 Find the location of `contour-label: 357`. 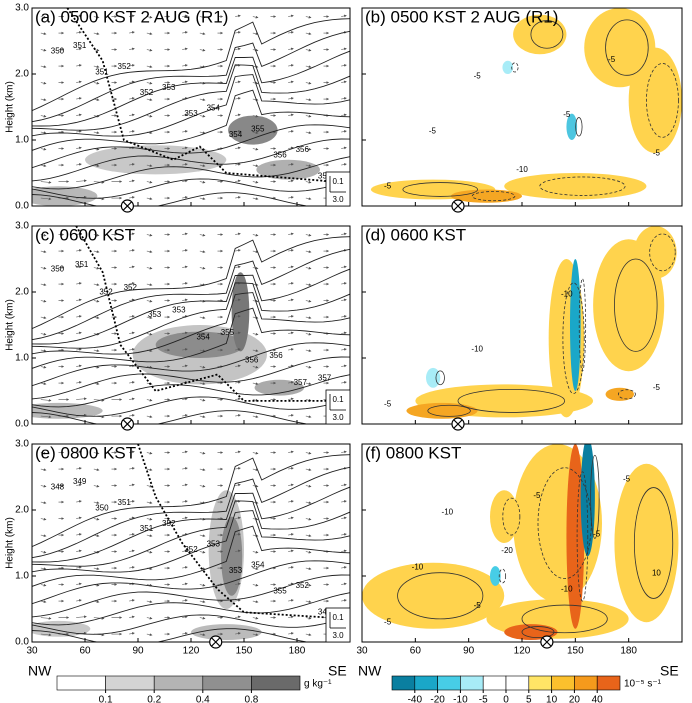

contour-label: 357 is located at coordinates (325, 175).